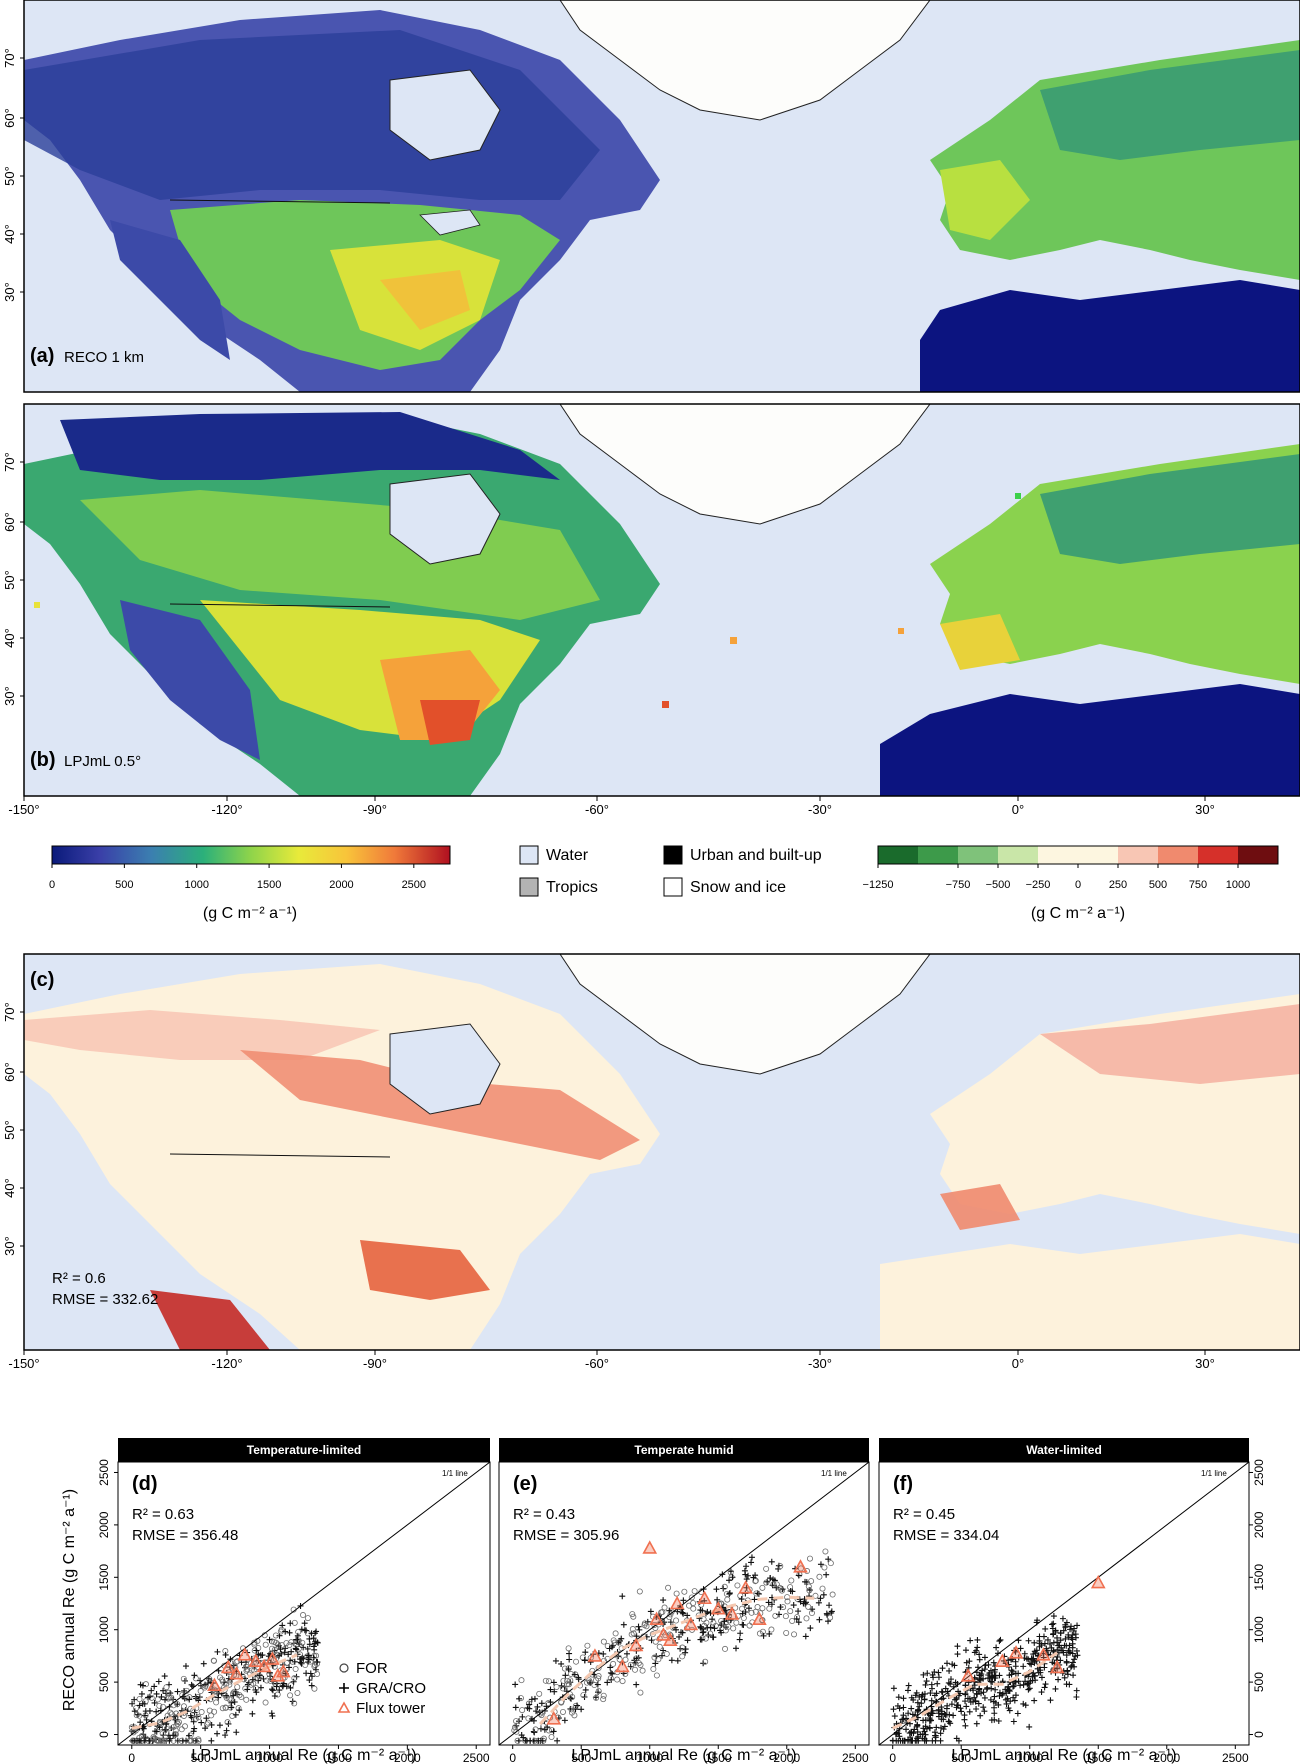 The width and height of the screenshot is (1300, 1764). Describe the element at coordinates (665, 704) in the screenshot. I see `island-pixel` at that location.